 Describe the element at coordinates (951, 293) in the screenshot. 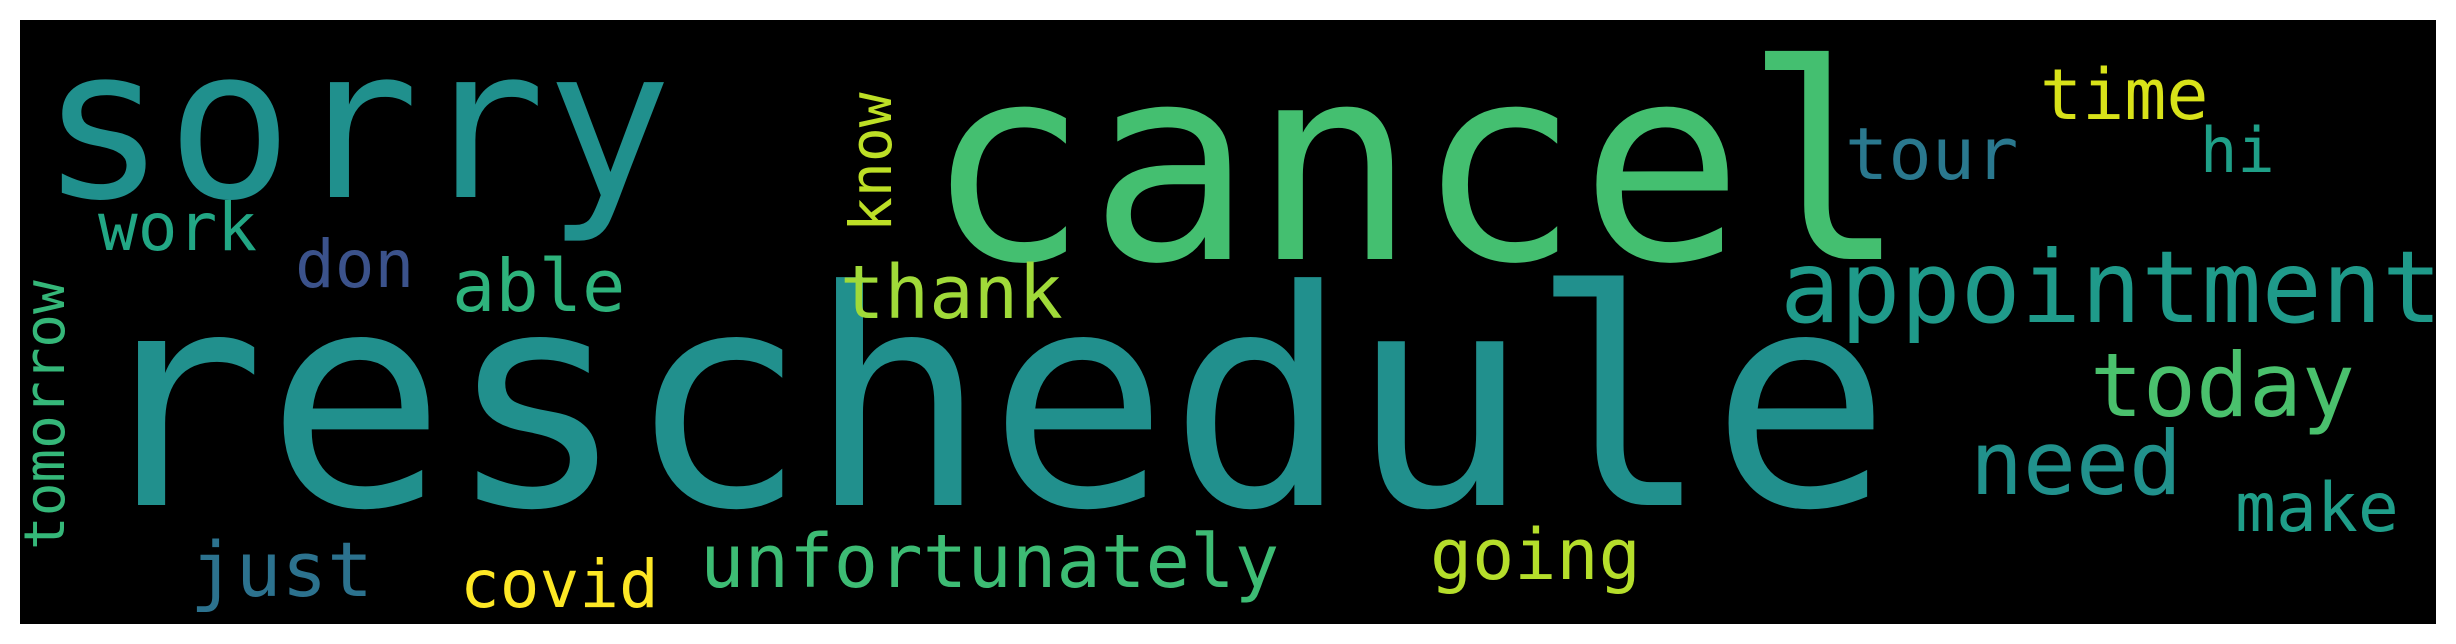

I see `word-thank: thank` at that location.